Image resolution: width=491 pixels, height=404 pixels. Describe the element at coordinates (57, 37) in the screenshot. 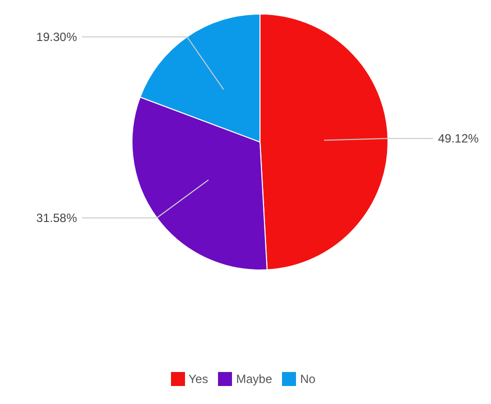

I see `data-label: 19.30%` at that location.